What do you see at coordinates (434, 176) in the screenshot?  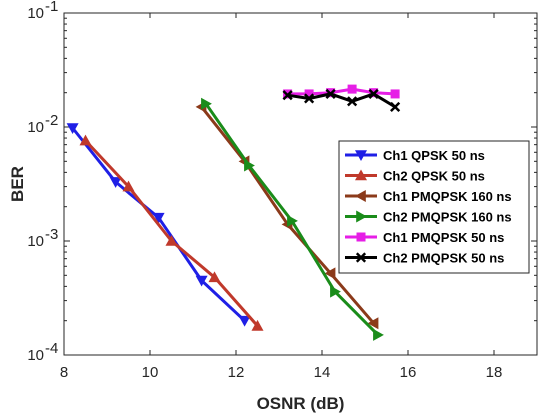 I see `legend-label: Ch2 QPSK 50 ns` at bounding box center [434, 176].